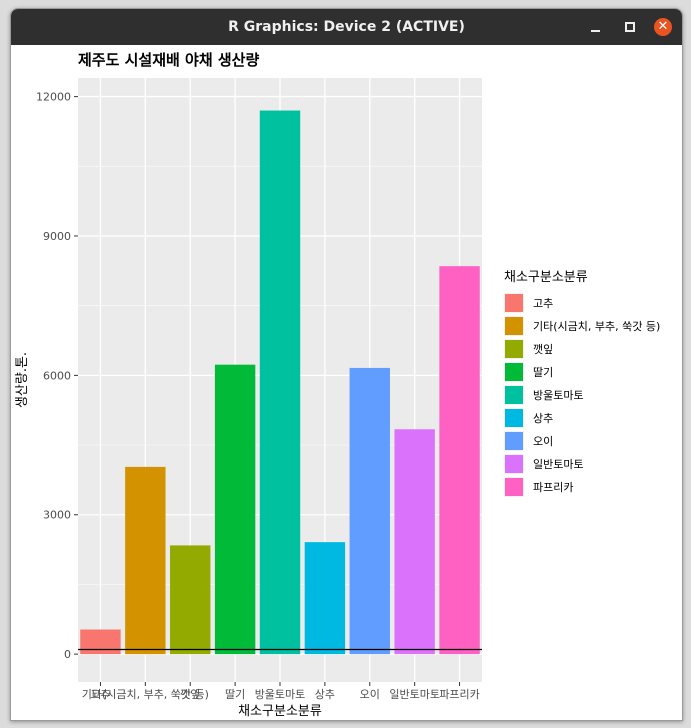  I want to click on y-tick-label: 0, so click(67, 654).